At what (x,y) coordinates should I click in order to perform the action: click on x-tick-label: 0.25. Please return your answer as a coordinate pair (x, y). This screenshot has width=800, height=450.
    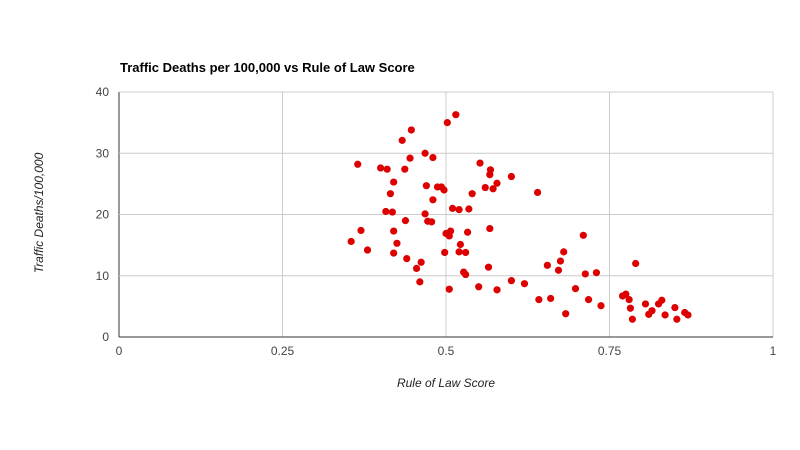
    Looking at the image, I should click on (283, 351).